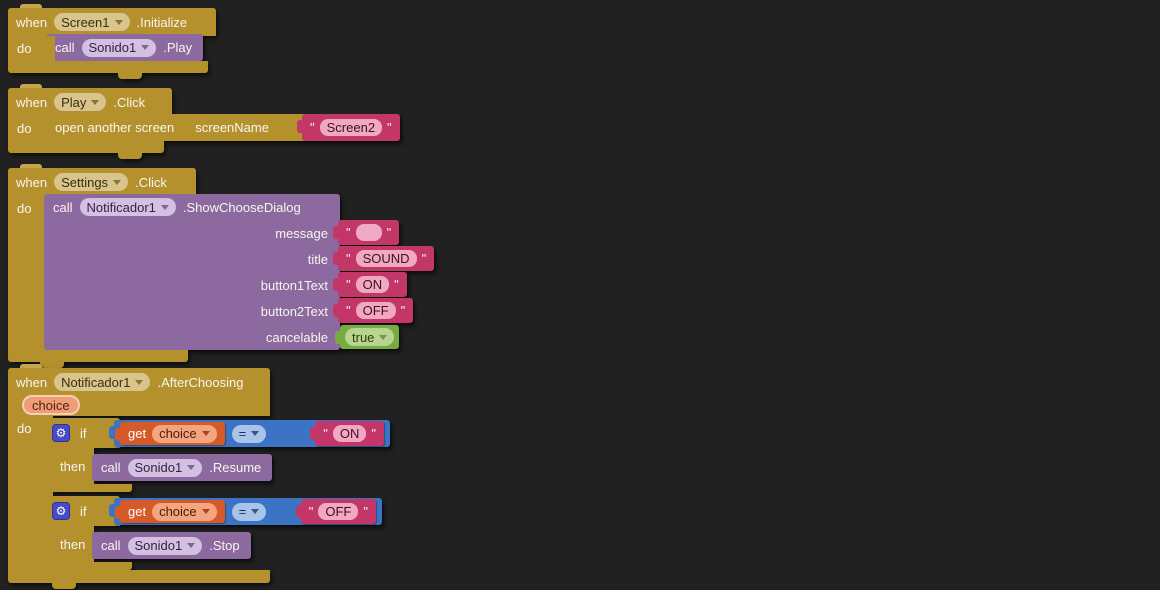 This screenshot has width=1160, height=590. What do you see at coordinates (351, 127) in the screenshot?
I see `screen2-text-input: Screen2` at bounding box center [351, 127].